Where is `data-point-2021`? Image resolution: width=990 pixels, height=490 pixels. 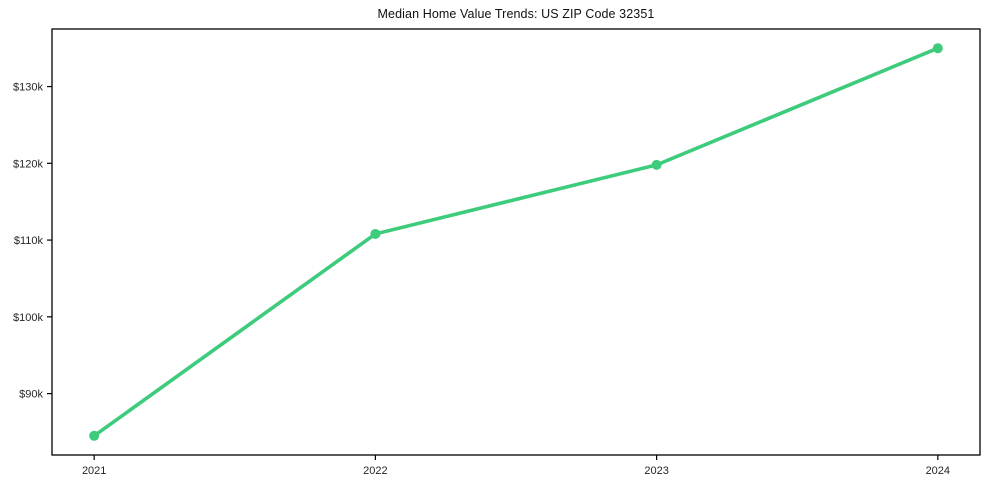 data-point-2021 is located at coordinates (94, 435).